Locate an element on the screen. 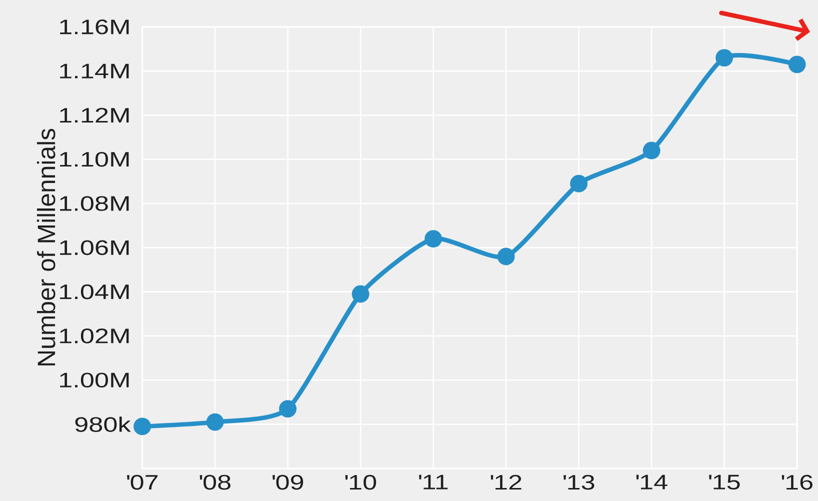 This screenshot has width=818, height=501. y-tick-label: 1.04M is located at coordinates (94, 292).